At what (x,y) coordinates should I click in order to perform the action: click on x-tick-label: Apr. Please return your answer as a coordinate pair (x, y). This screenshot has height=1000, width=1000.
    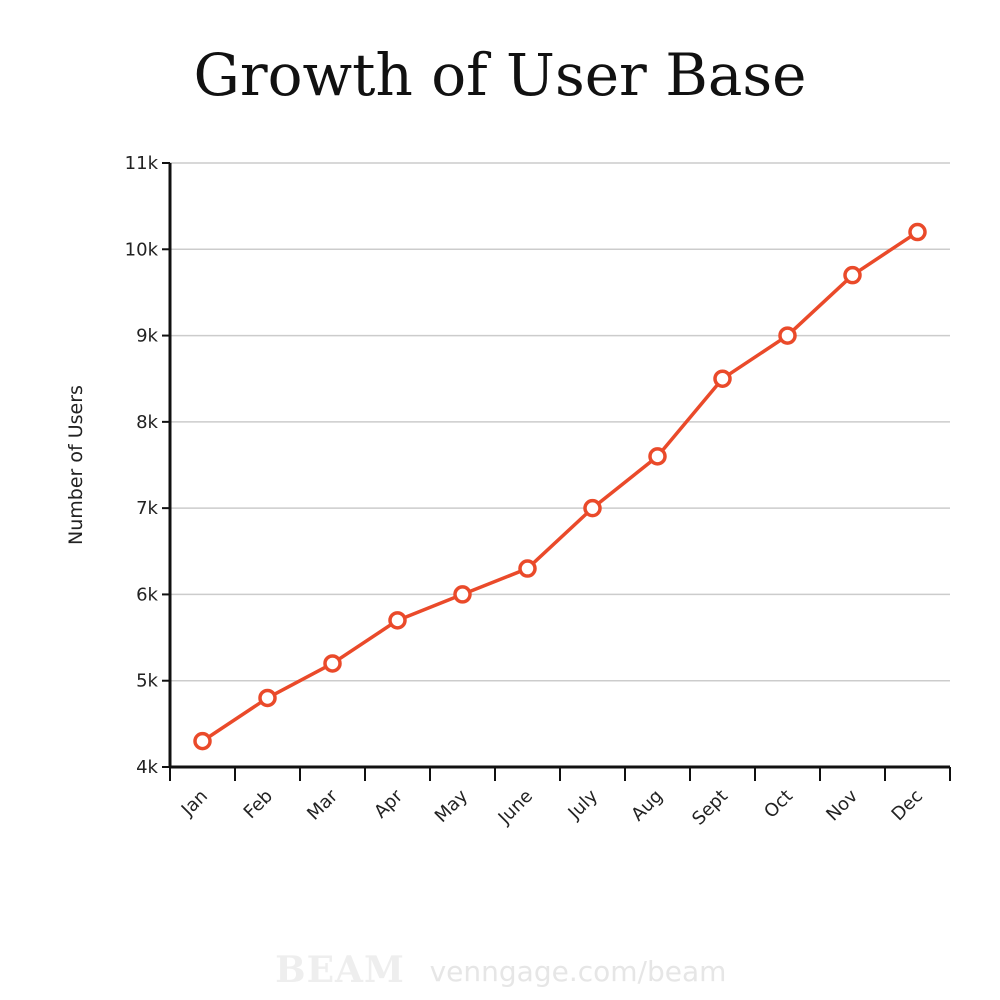
    Looking at the image, I should click on (388, 803).